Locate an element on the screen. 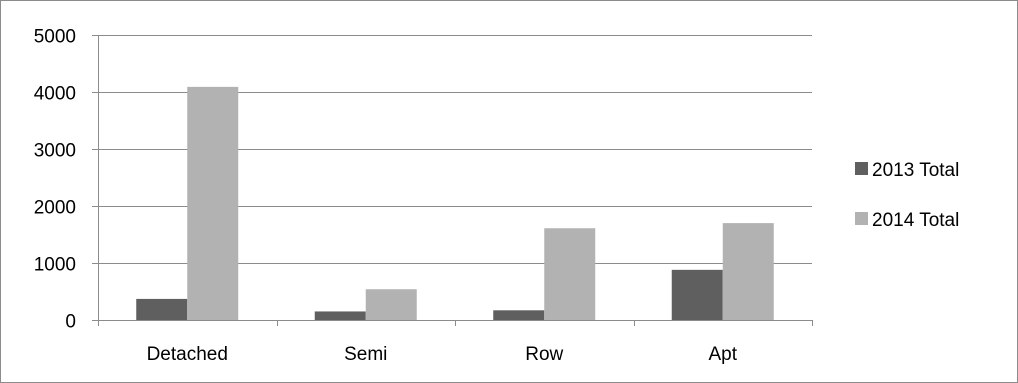 Image resolution: width=1018 pixels, height=383 pixels. y-tick-label: 3000 is located at coordinates (55, 151).